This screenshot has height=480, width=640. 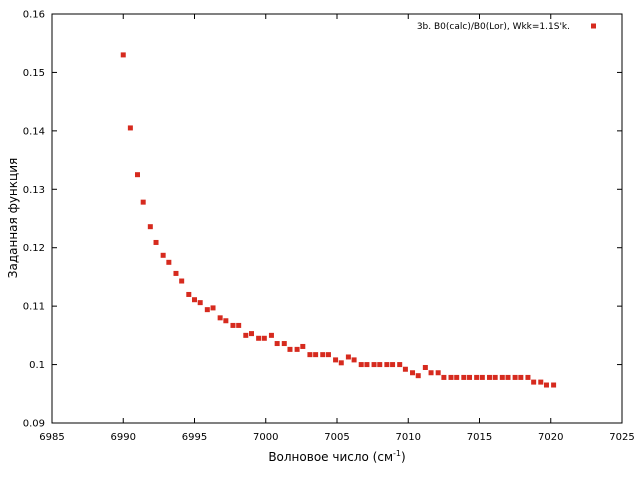 What do you see at coordinates (34, 190) in the screenshot?
I see `y-tick-label: 0.13` at bounding box center [34, 190].